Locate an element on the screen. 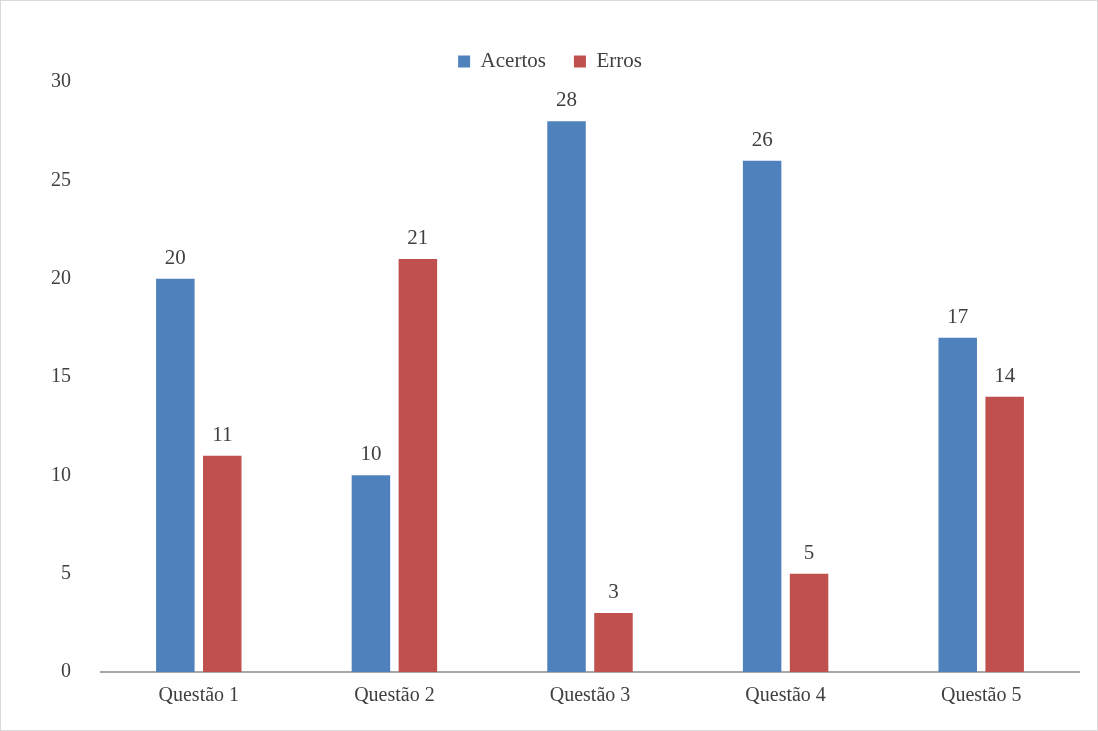  y-tick-label: 25 is located at coordinates (61, 178).